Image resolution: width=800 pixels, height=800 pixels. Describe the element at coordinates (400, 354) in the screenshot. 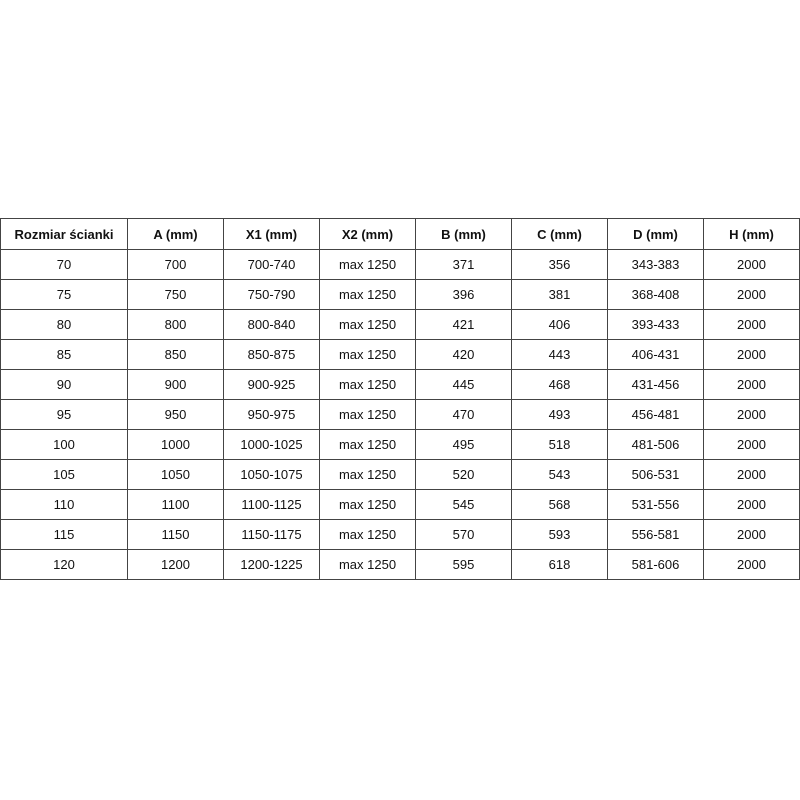

I see `table-row: 85 850 850-875 max 1250 420 443 406-431 2000` at that location.